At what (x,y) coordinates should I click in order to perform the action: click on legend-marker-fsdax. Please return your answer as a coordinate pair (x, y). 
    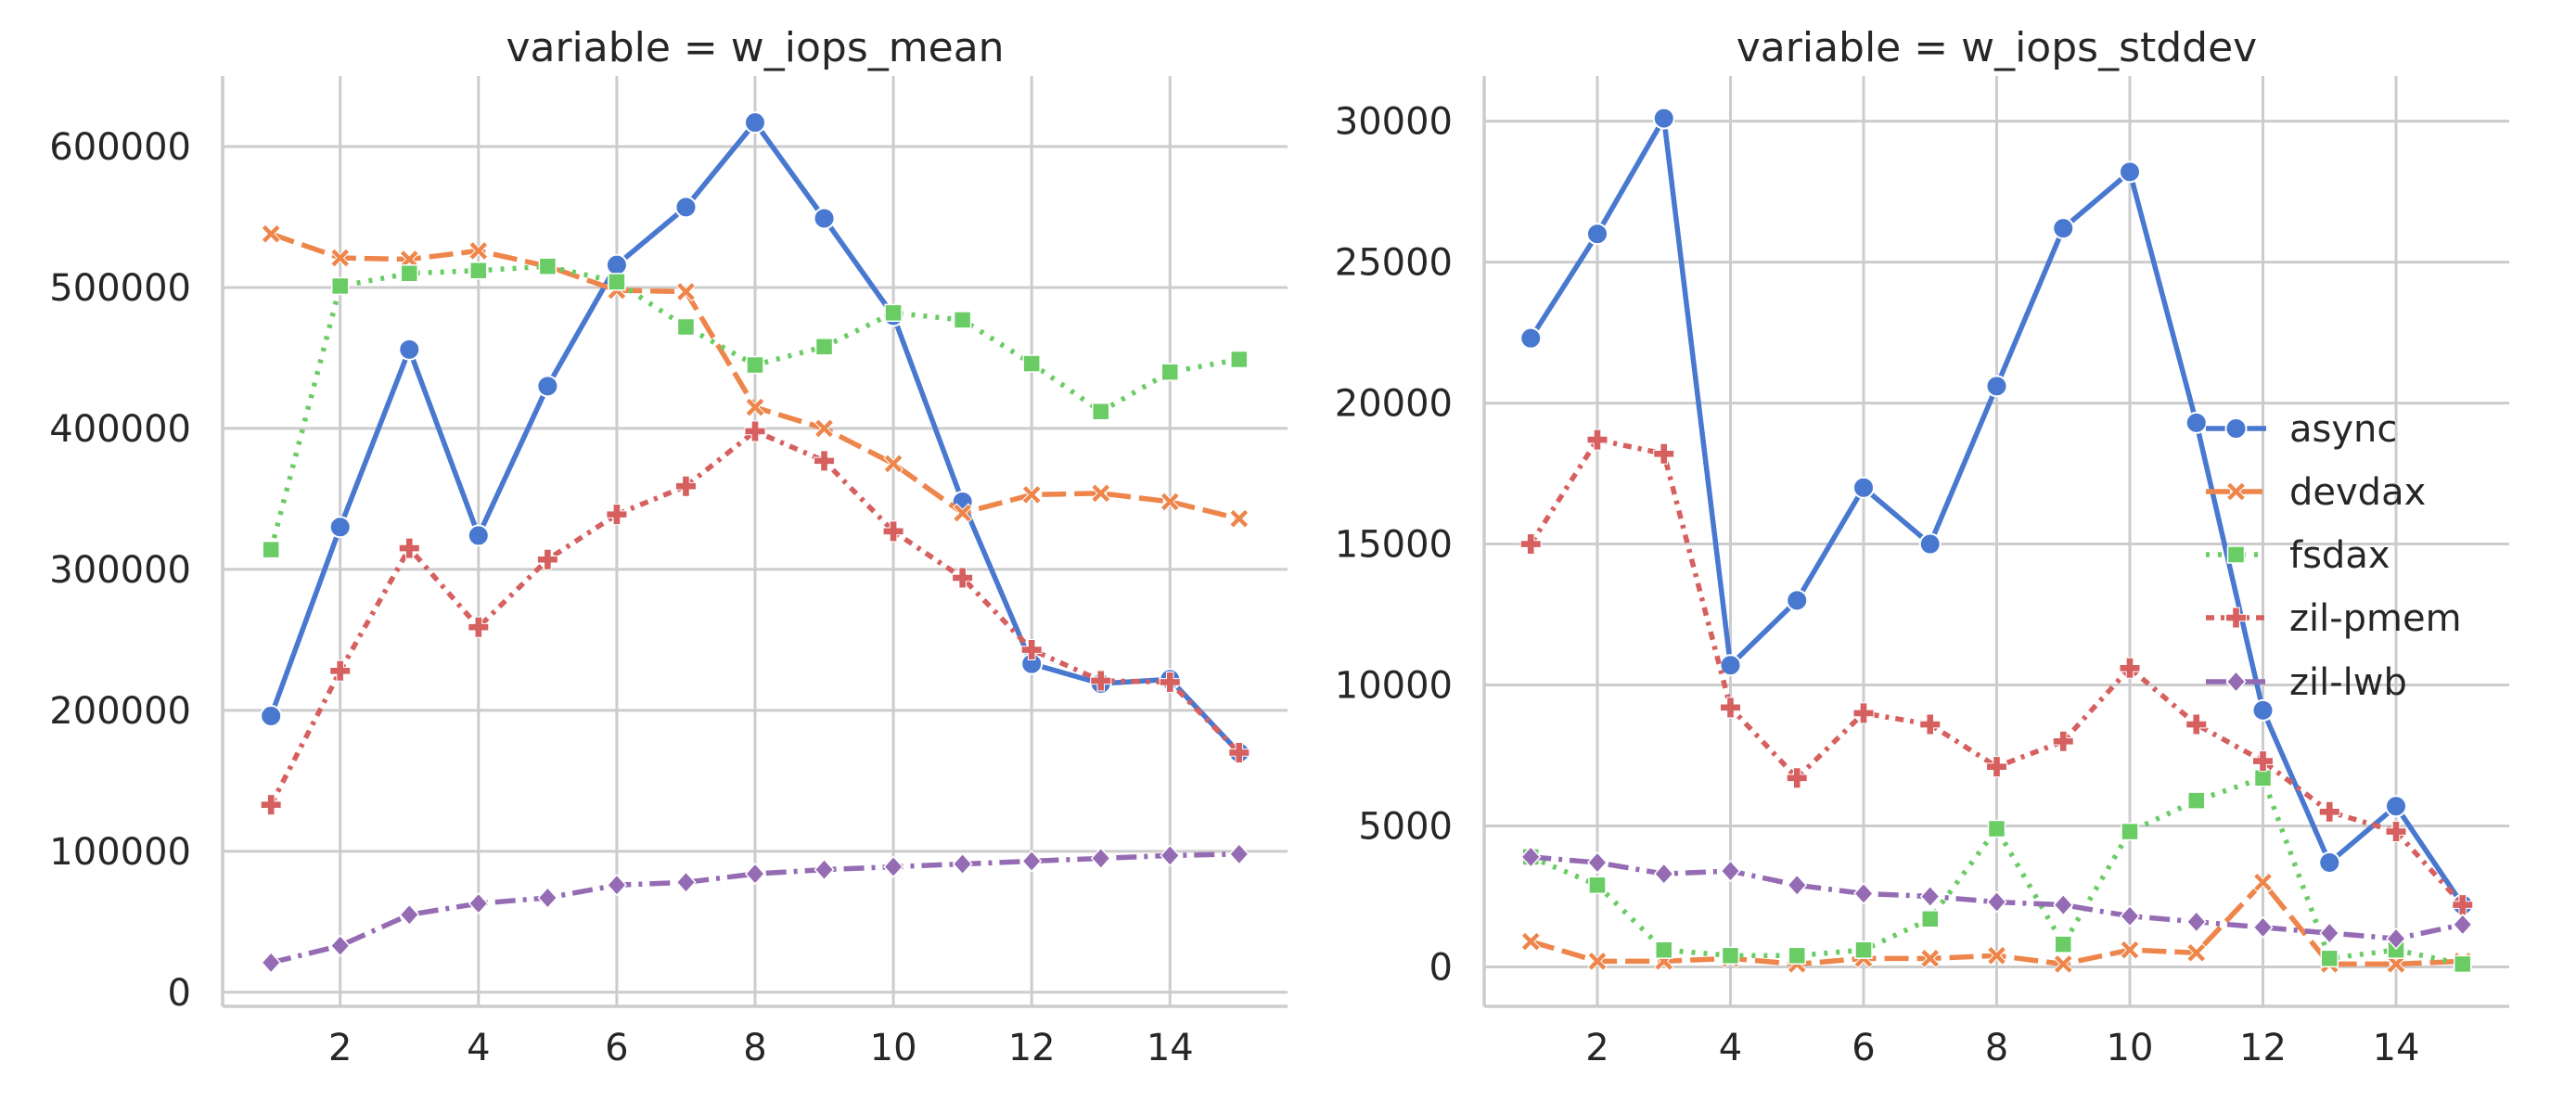
    Looking at the image, I should click on (2236, 554).